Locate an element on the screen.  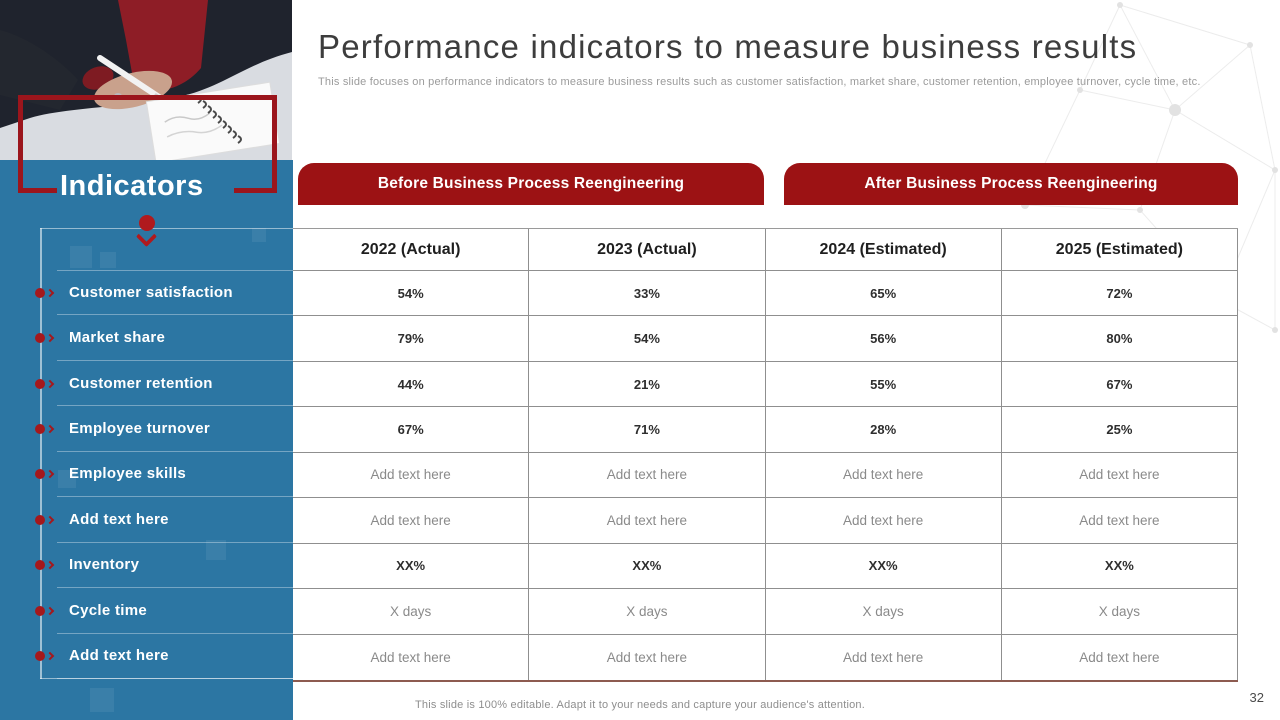
table-cell: 65% is located at coordinates (883, 294).